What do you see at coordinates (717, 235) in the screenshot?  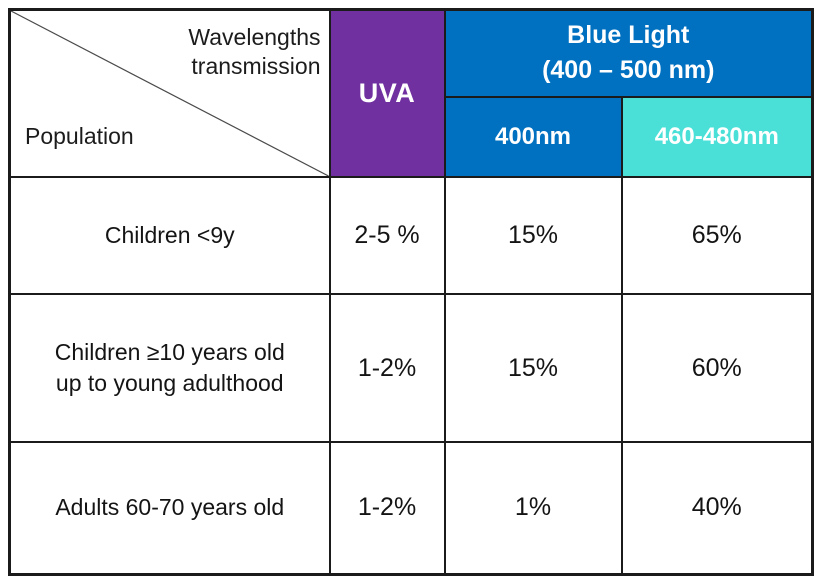 I see `value-460-480nm-cell: 65%` at bounding box center [717, 235].